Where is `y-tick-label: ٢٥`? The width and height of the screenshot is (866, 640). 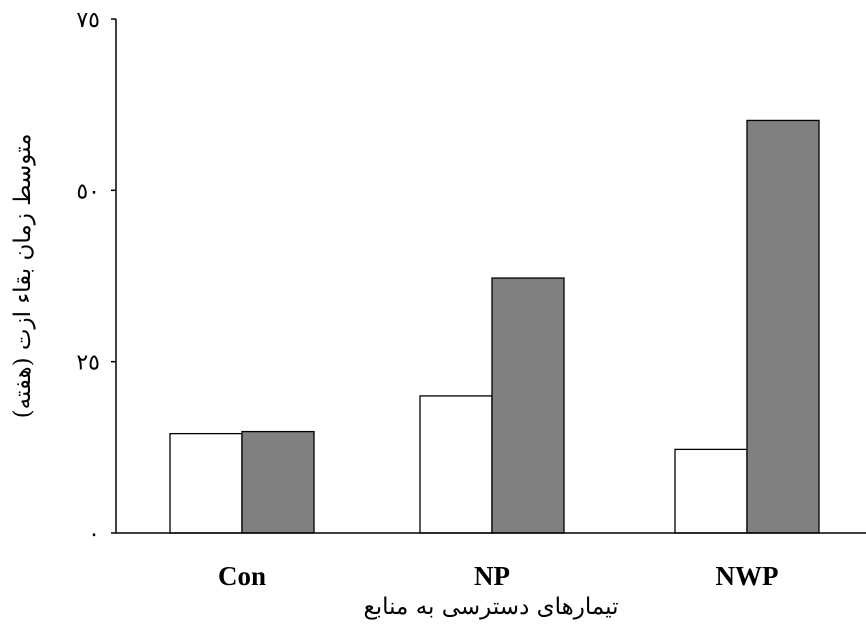 y-tick-label: ٢٥ is located at coordinates (88, 363).